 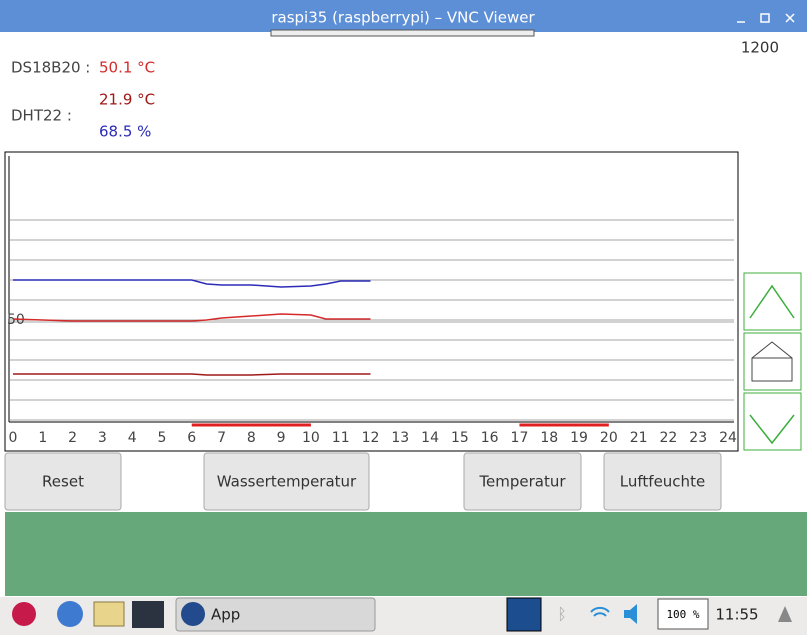 What do you see at coordinates (125, 132) in the screenshot?
I see `sensor-value: 68.5 %` at bounding box center [125, 132].